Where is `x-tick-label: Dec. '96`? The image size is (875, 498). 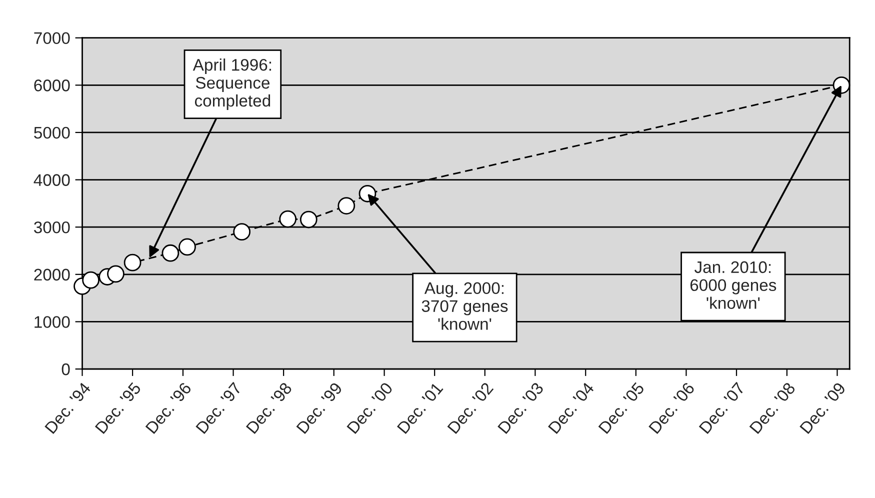 x-tick-label: Dec. '96 is located at coordinates (168, 408).